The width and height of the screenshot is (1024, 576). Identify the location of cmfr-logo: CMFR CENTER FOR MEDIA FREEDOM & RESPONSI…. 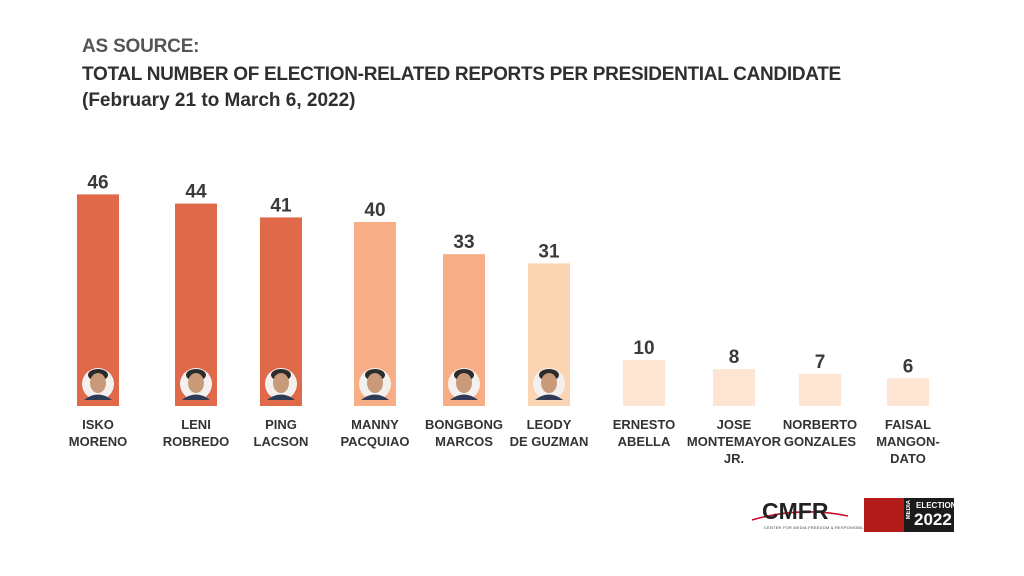
(810, 515).